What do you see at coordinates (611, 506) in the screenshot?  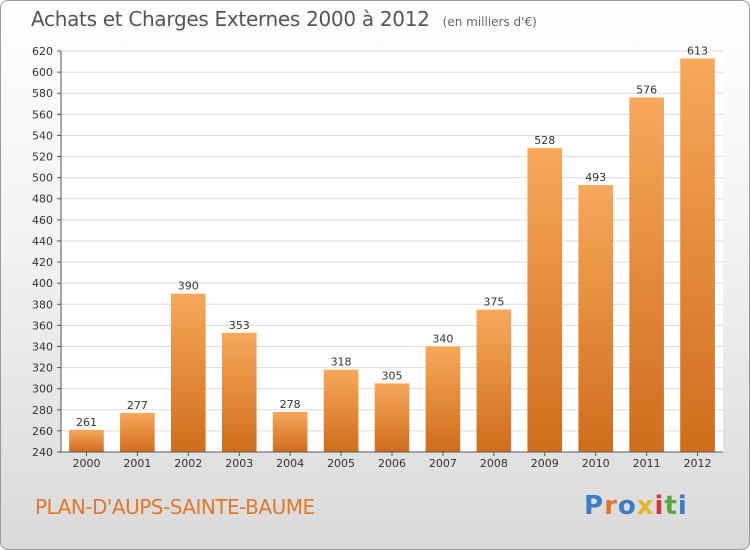 I see `logo-letter: r` at bounding box center [611, 506].